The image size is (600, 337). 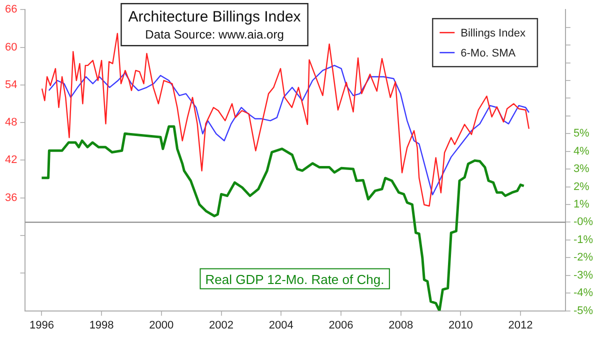 I want to click on x-tick-label: 2012, so click(x=520, y=325).